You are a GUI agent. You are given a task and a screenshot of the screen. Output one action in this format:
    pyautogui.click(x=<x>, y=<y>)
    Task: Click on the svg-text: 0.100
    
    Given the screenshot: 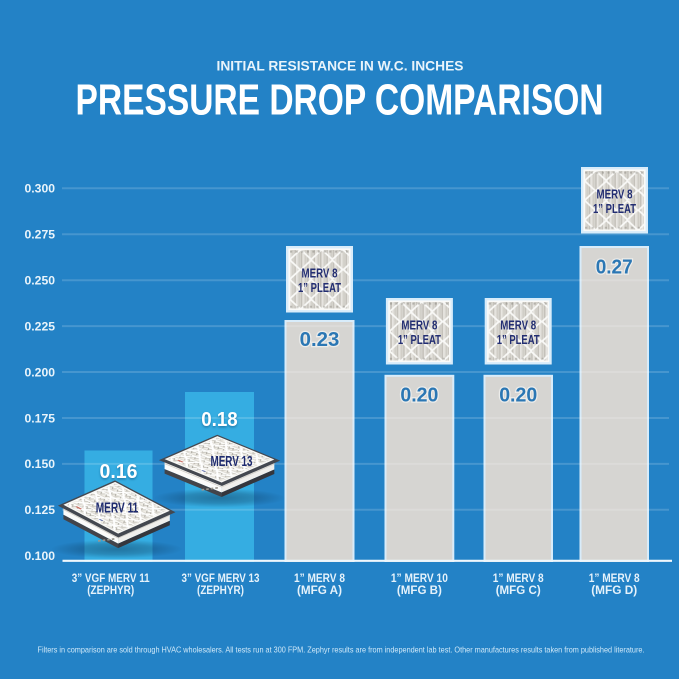 What is the action you would take?
    pyautogui.click(x=40, y=556)
    